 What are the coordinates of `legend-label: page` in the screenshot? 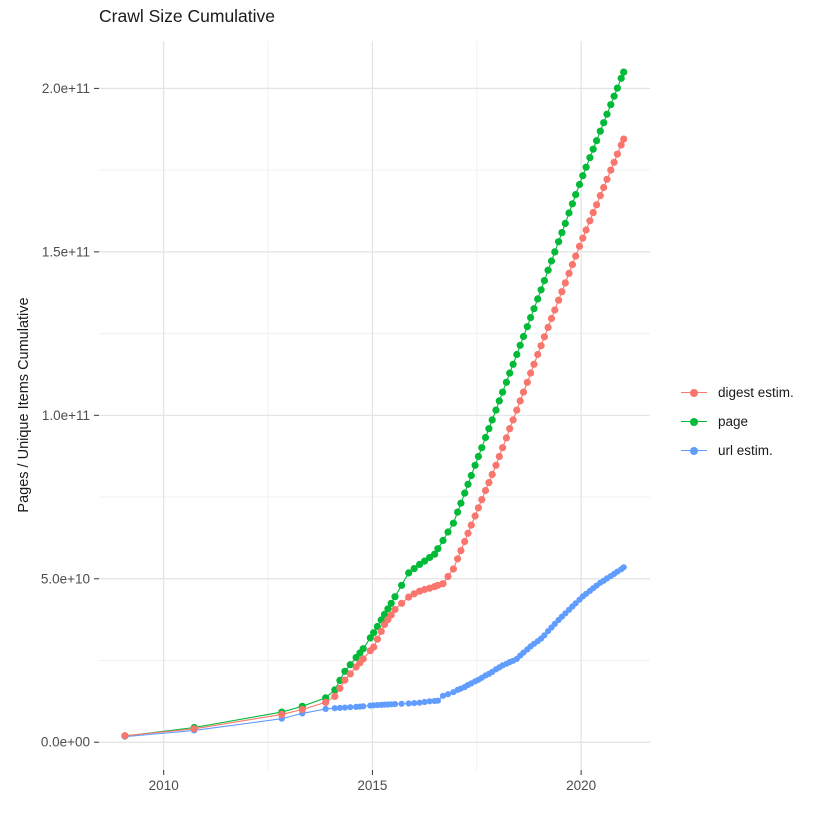 It's located at (733, 421).